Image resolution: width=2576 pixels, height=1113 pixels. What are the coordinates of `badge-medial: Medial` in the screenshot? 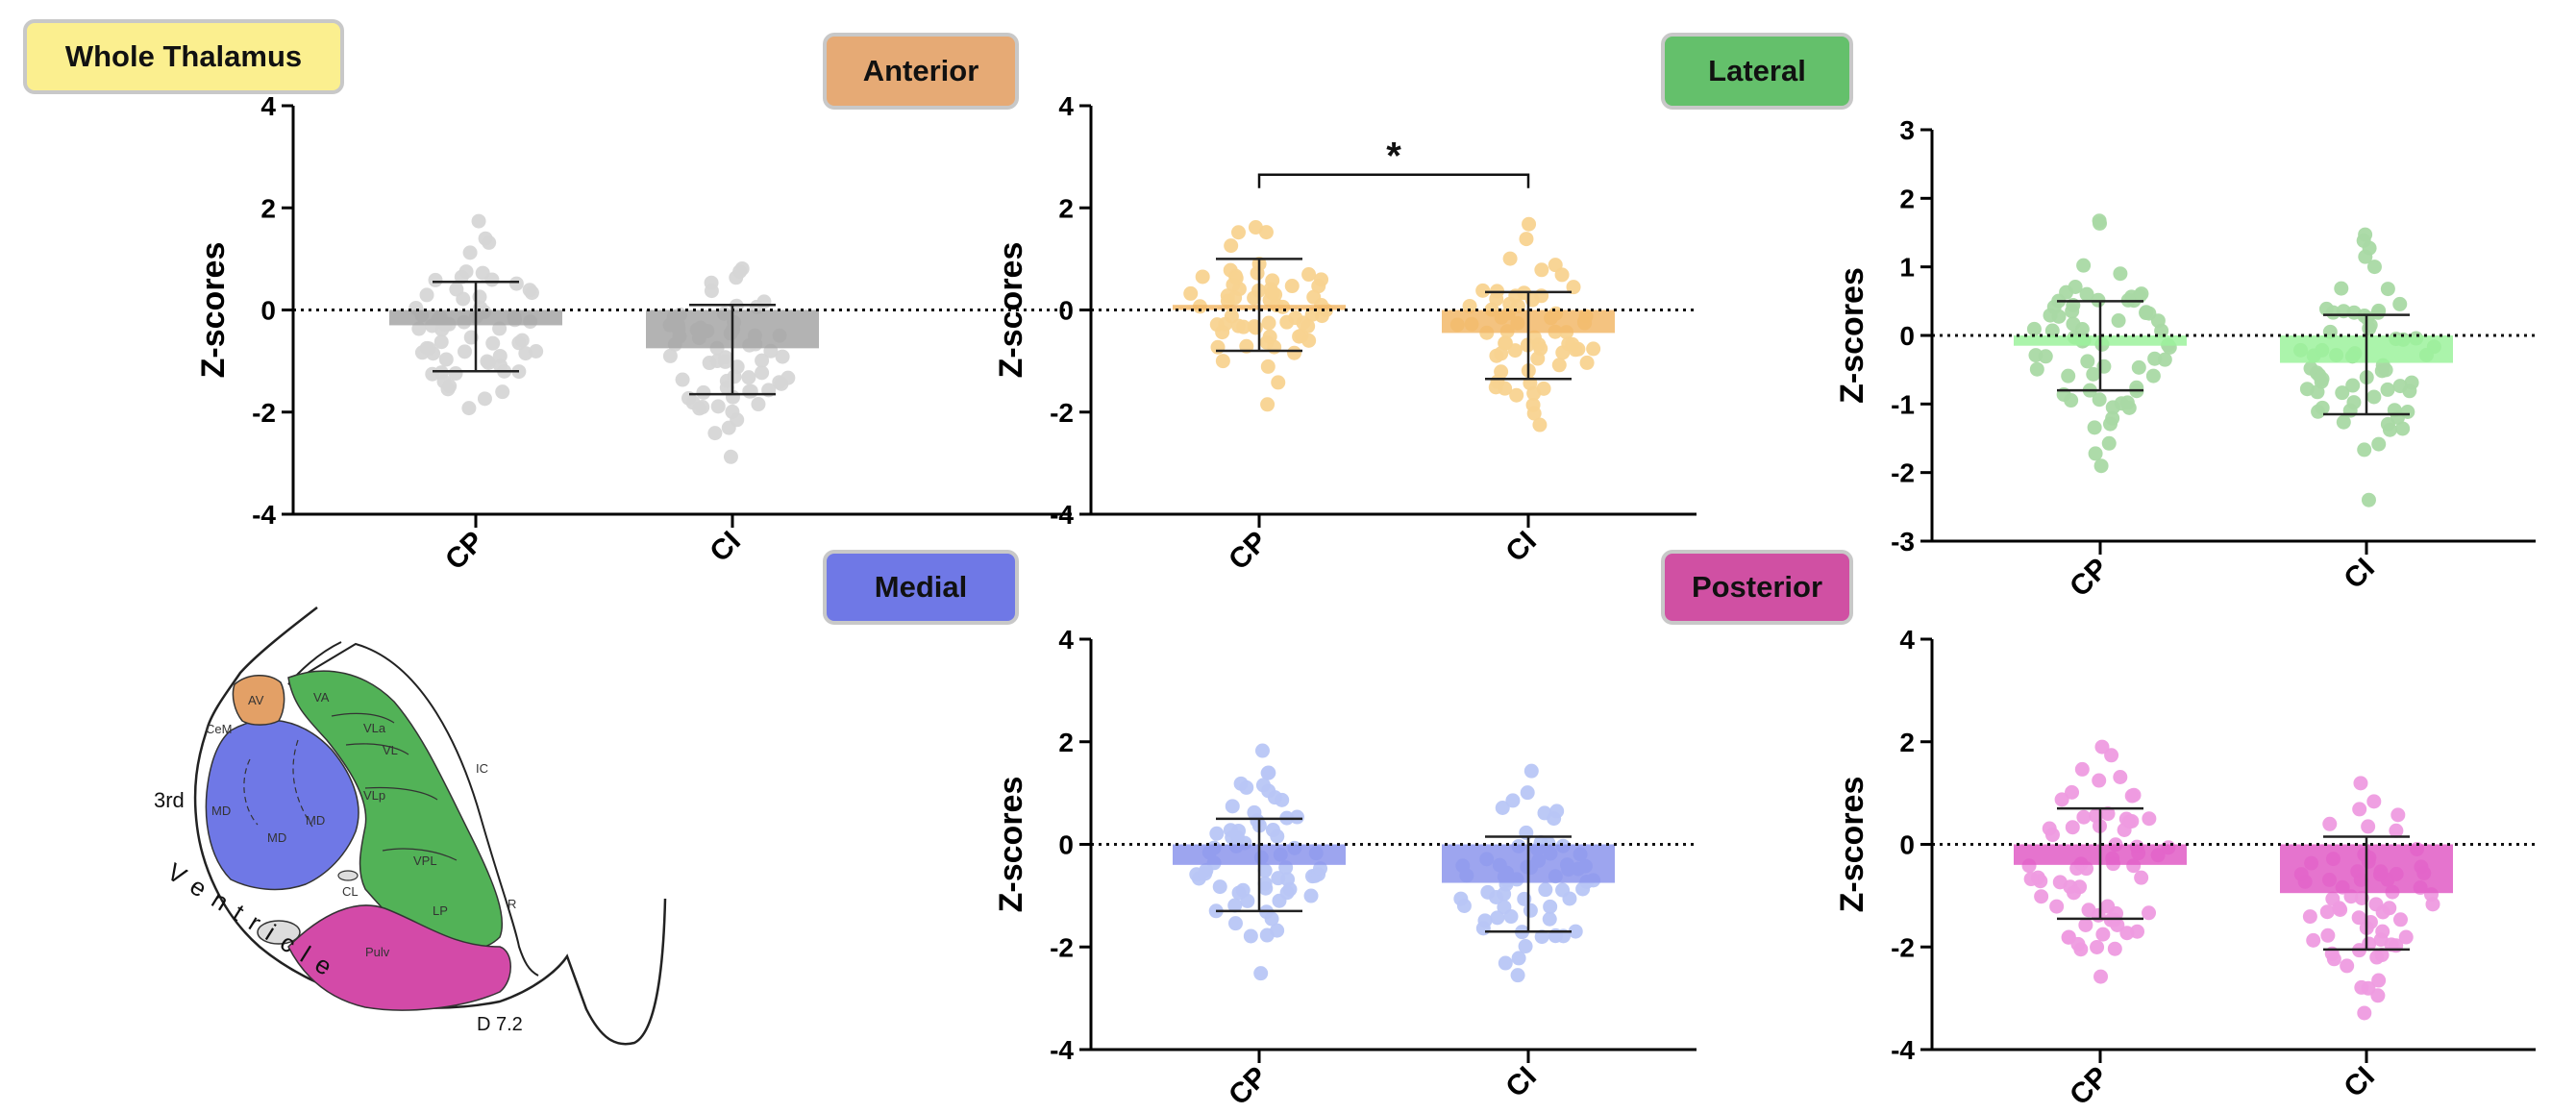 It's located at (921, 587).